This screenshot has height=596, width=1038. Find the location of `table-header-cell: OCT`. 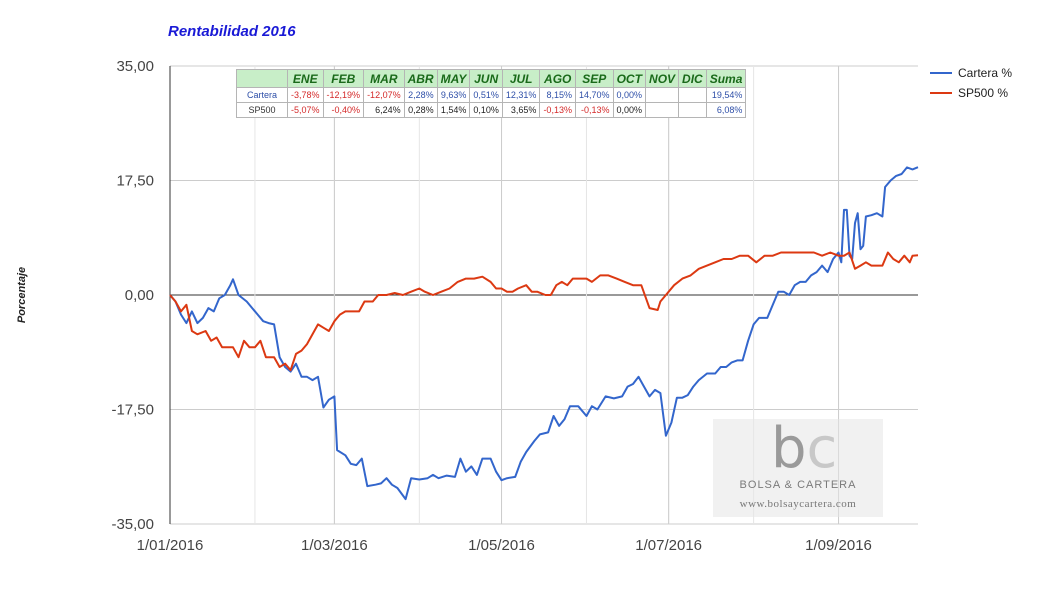

table-header-cell: OCT is located at coordinates (629, 78).